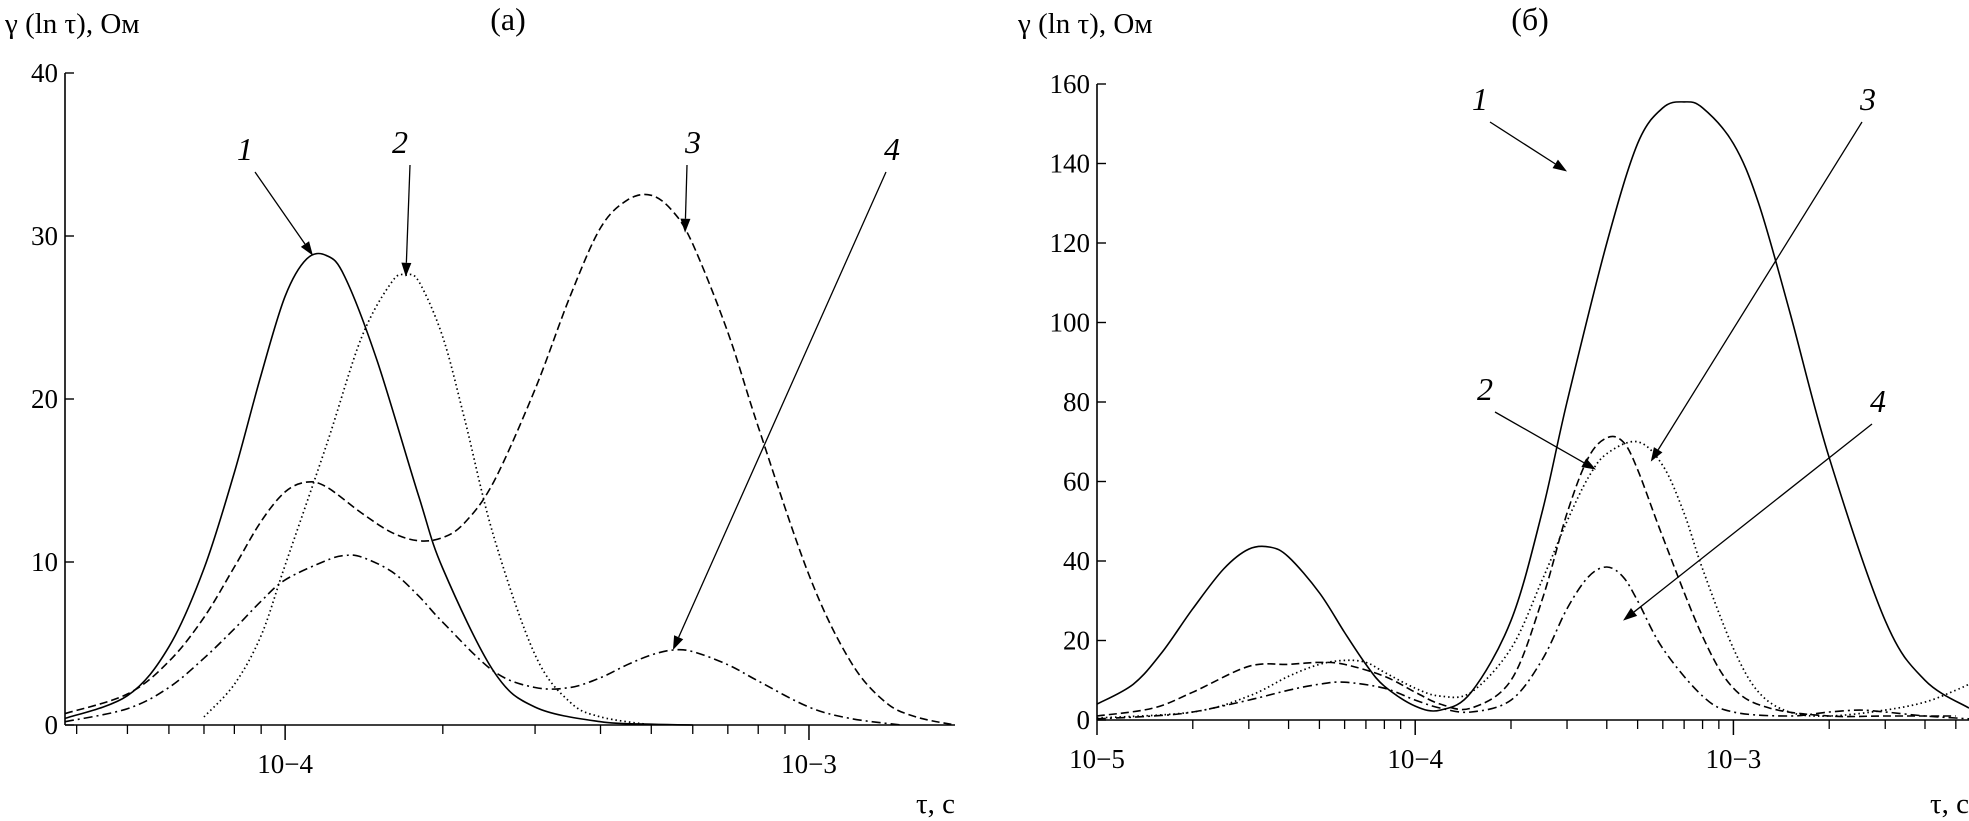  I want to click on panel-title: (а), so click(508, 19).